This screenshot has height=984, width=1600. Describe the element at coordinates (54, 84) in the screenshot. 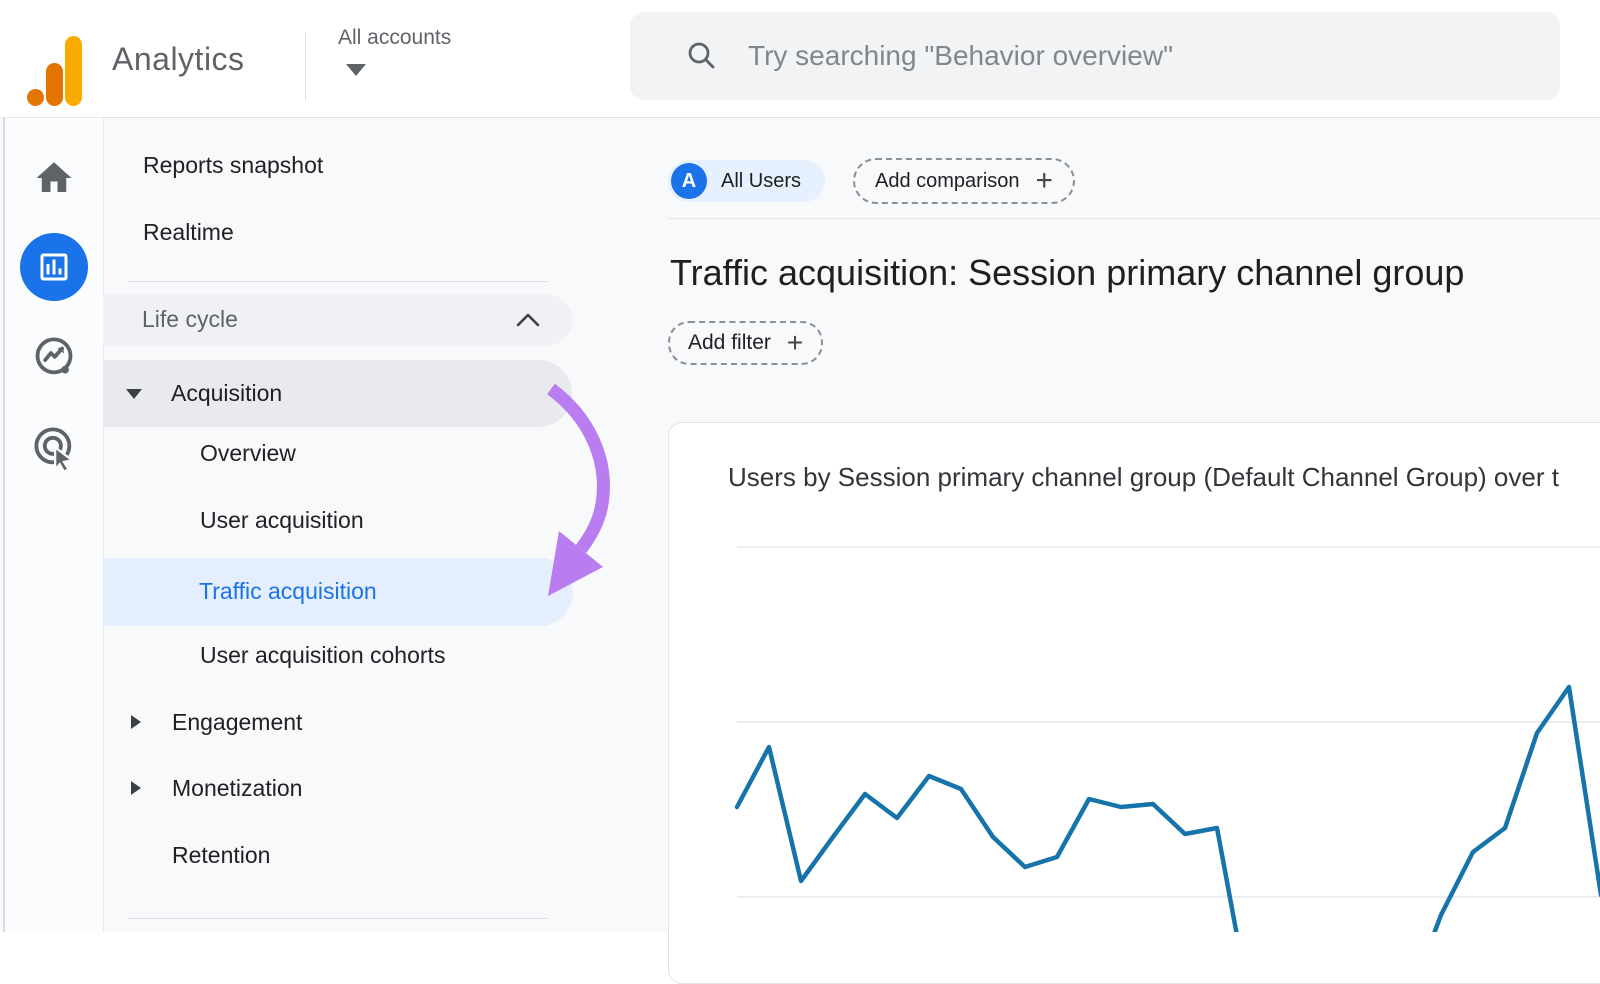

I see `logo-bar-mid` at that location.